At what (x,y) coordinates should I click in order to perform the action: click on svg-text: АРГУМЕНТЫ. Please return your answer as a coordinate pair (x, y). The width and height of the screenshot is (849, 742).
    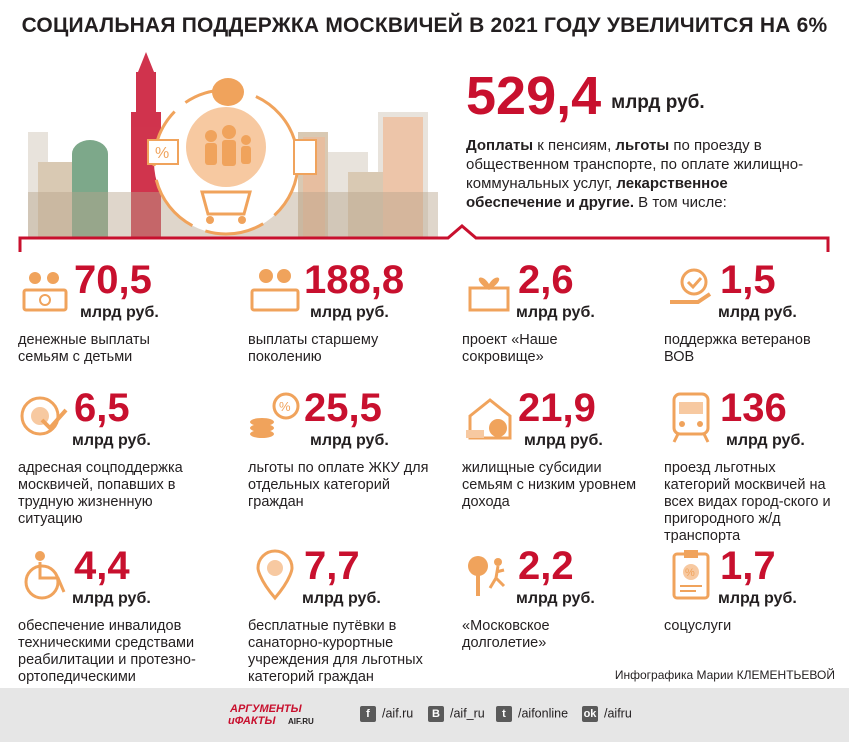
    Looking at the image, I should click on (266, 709).